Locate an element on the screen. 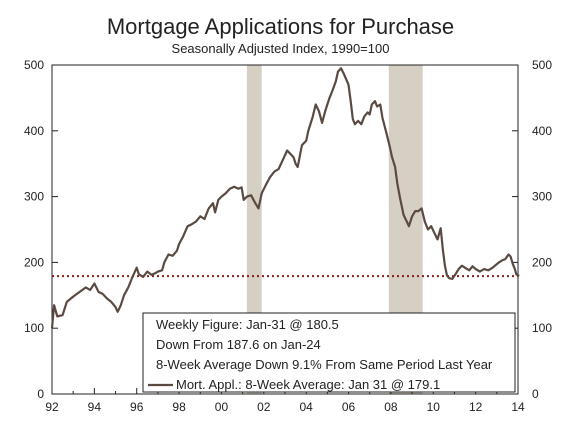  y-tick-label-left: 100 is located at coordinates (34, 328).